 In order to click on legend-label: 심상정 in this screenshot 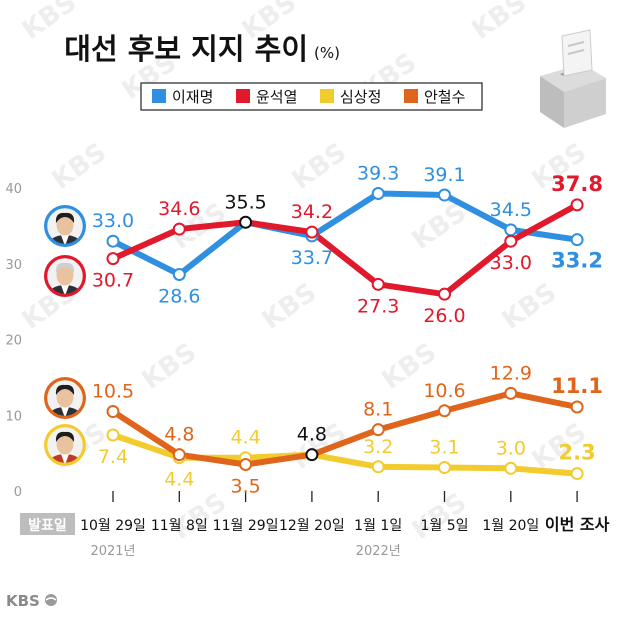, I will do `click(360, 97)`.